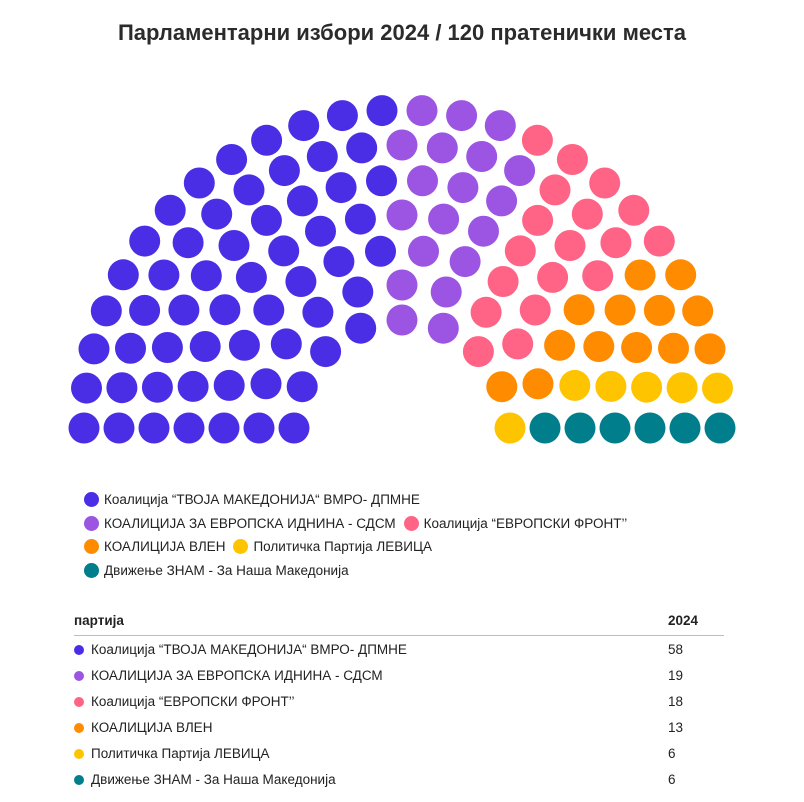 This screenshot has width=804, height=802. I want to click on legend-item: Движење ЗНАМ - За Наша Македонија, so click(216, 570).